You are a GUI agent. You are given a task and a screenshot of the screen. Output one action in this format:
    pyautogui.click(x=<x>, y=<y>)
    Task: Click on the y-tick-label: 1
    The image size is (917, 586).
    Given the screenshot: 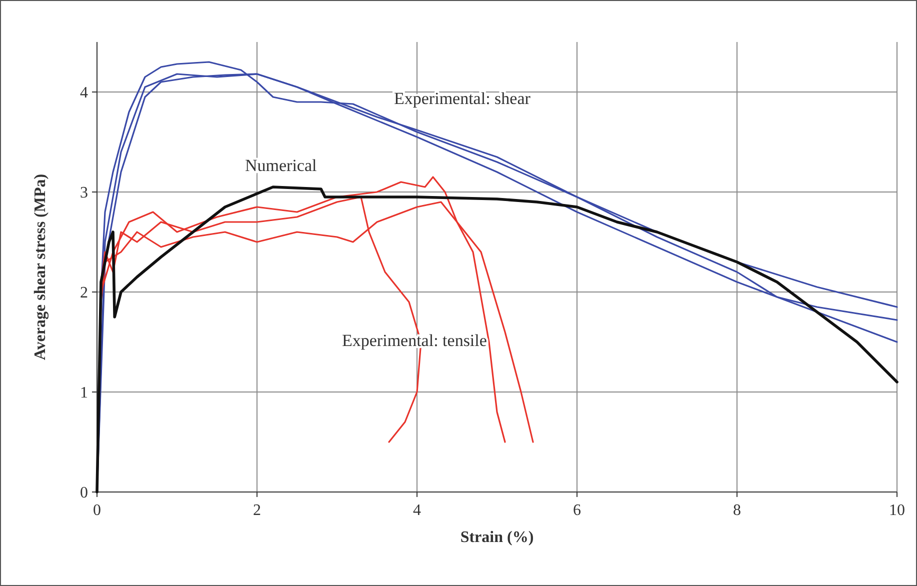 What is the action you would take?
    pyautogui.click(x=84, y=393)
    